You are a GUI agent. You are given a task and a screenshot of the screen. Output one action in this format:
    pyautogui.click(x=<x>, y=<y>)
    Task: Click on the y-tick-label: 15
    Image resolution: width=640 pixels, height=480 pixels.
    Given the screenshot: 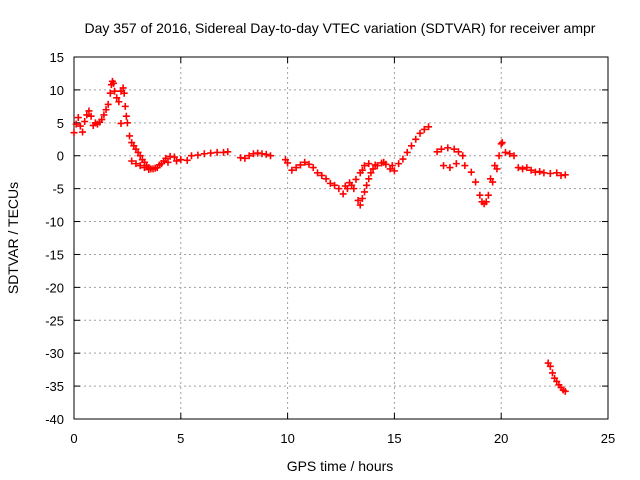 What is the action you would take?
    pyautogui.click(x=57, y=57)
    